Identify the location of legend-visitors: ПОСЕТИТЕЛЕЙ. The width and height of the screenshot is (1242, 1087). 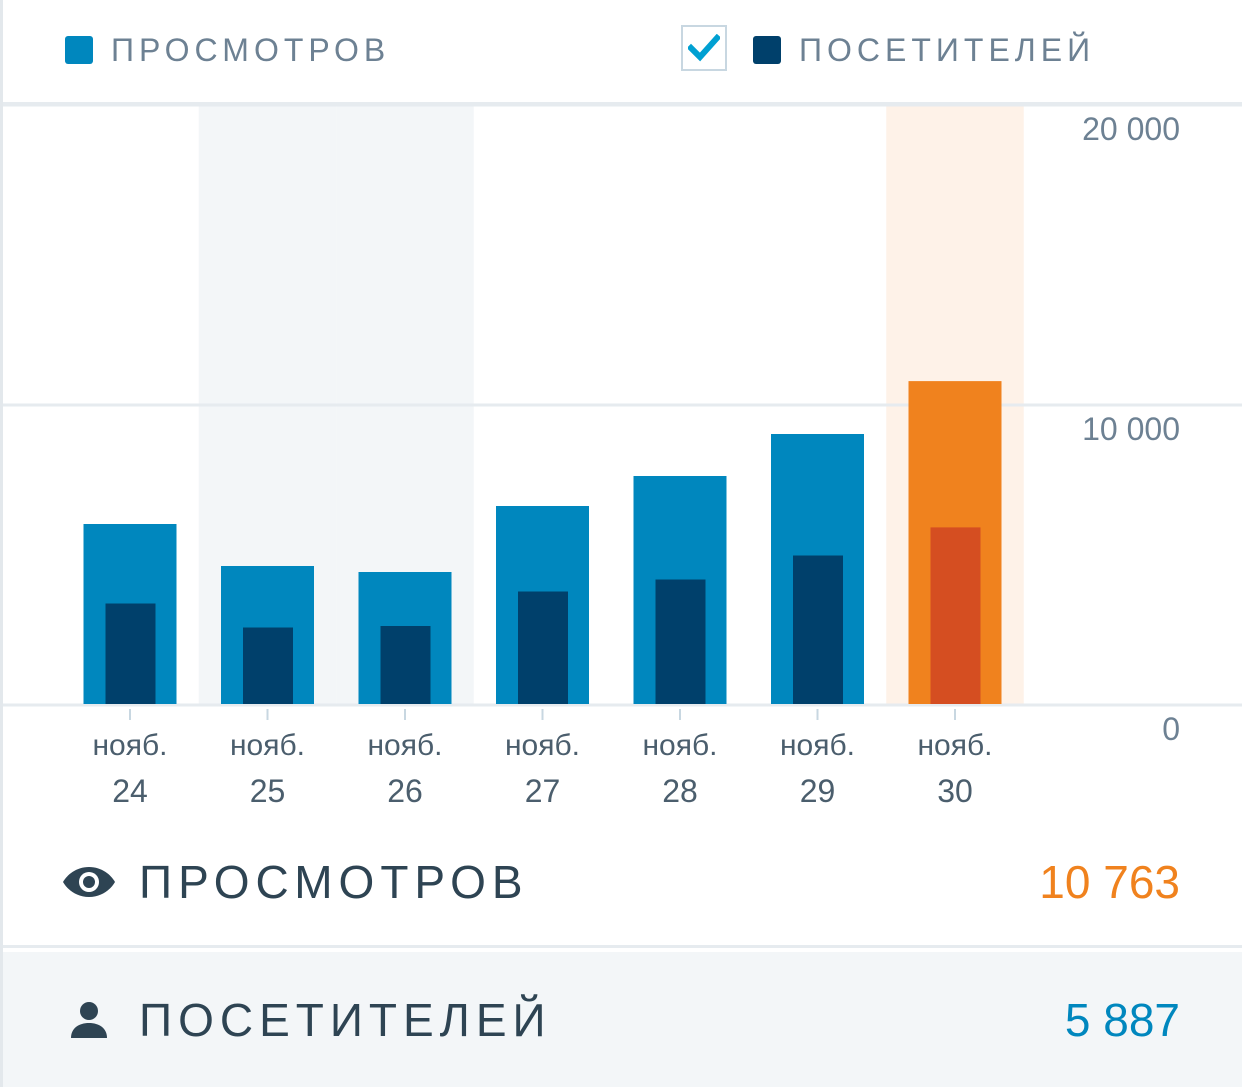
(924, 50).